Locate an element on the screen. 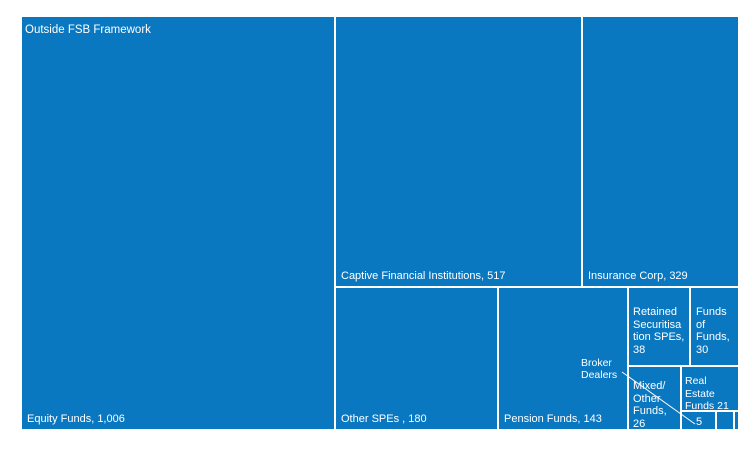 The height and width of the screenshot is (450, 756). tile-mixed-other-funds: Mixed/ Other Funds, 26 is located at coordinates (654, 398).